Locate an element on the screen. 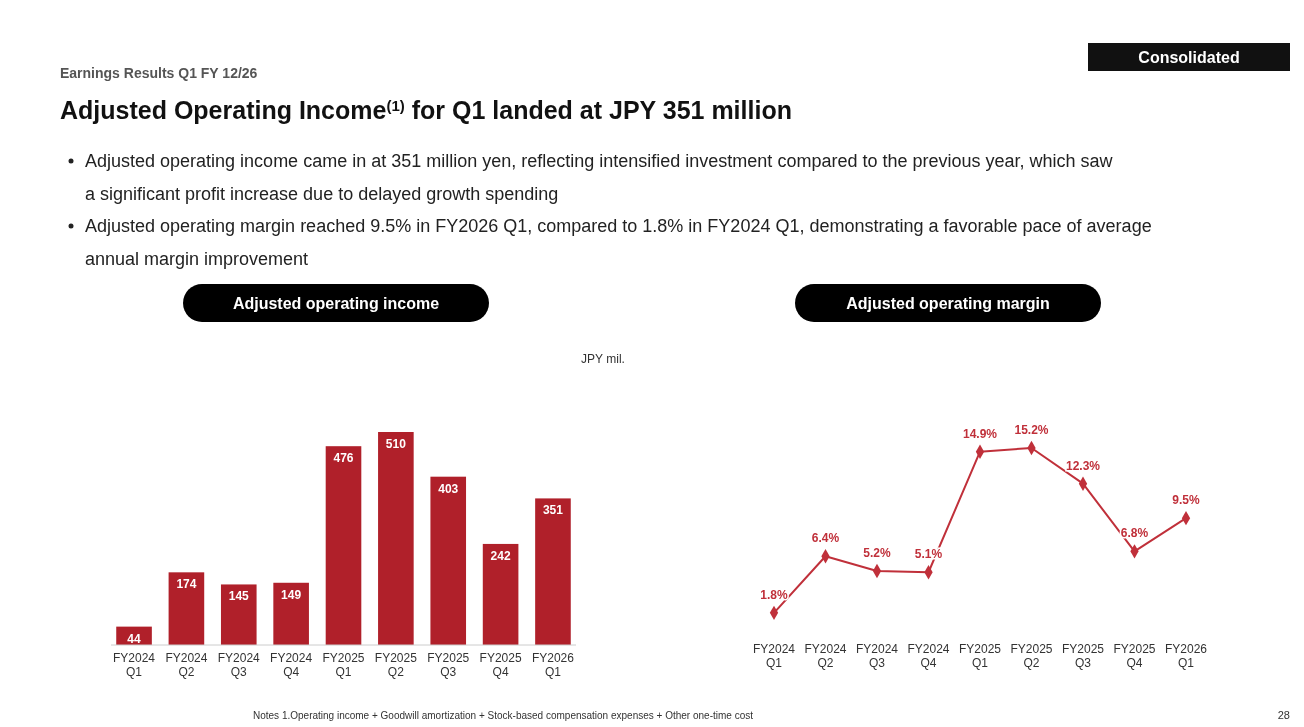 Image resolution: width=1304 pixels, height=727 pixels. data-label: 149 is located at coordinates (291, 594).